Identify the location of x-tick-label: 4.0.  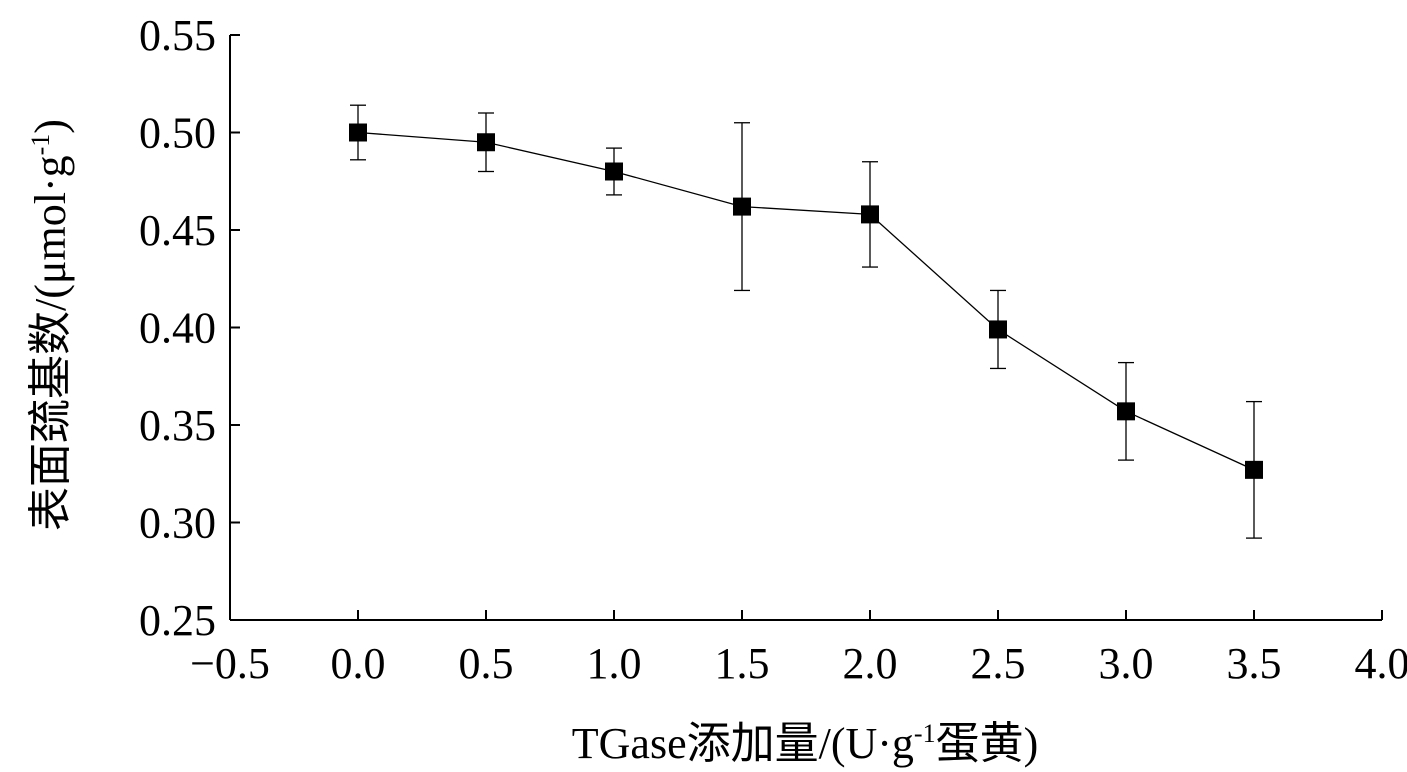
(1381, 663).